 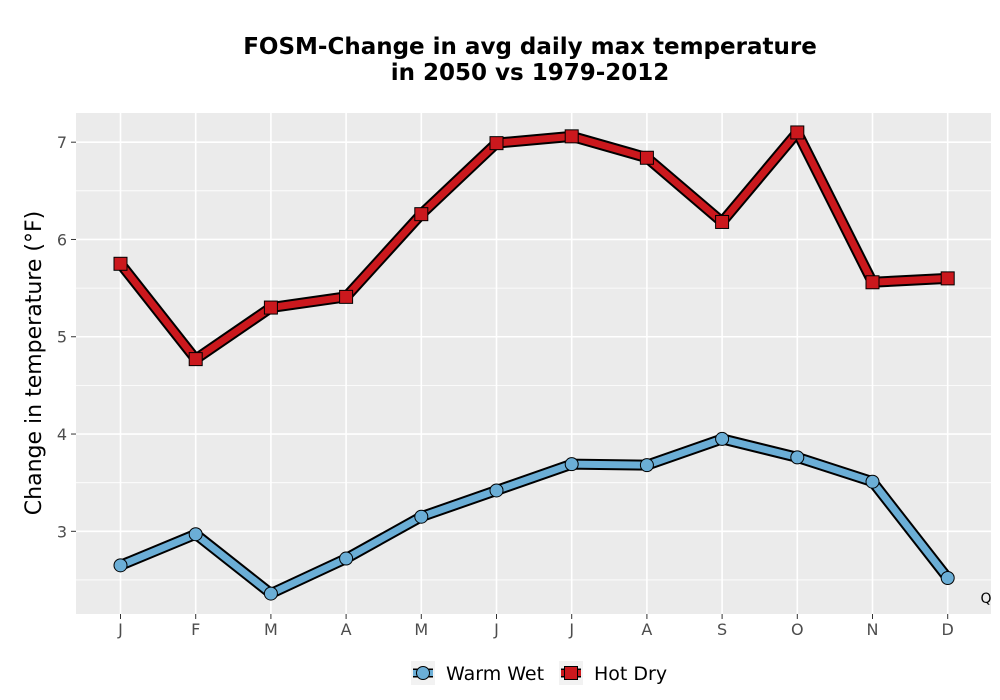 What do you see at coordinates (62, 434) in the screenshot?
I see `y-tick-label: 4` at bounding box center [62, 434].